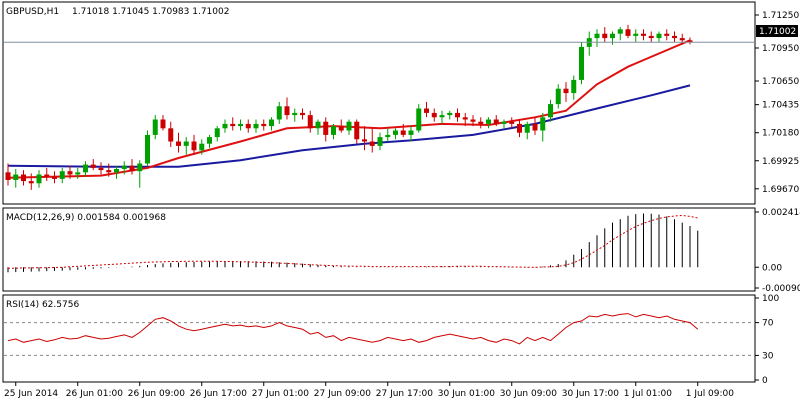 The image size is (800, 400). I want to click on price-tick-label: 1.69925, so click(780, 162).